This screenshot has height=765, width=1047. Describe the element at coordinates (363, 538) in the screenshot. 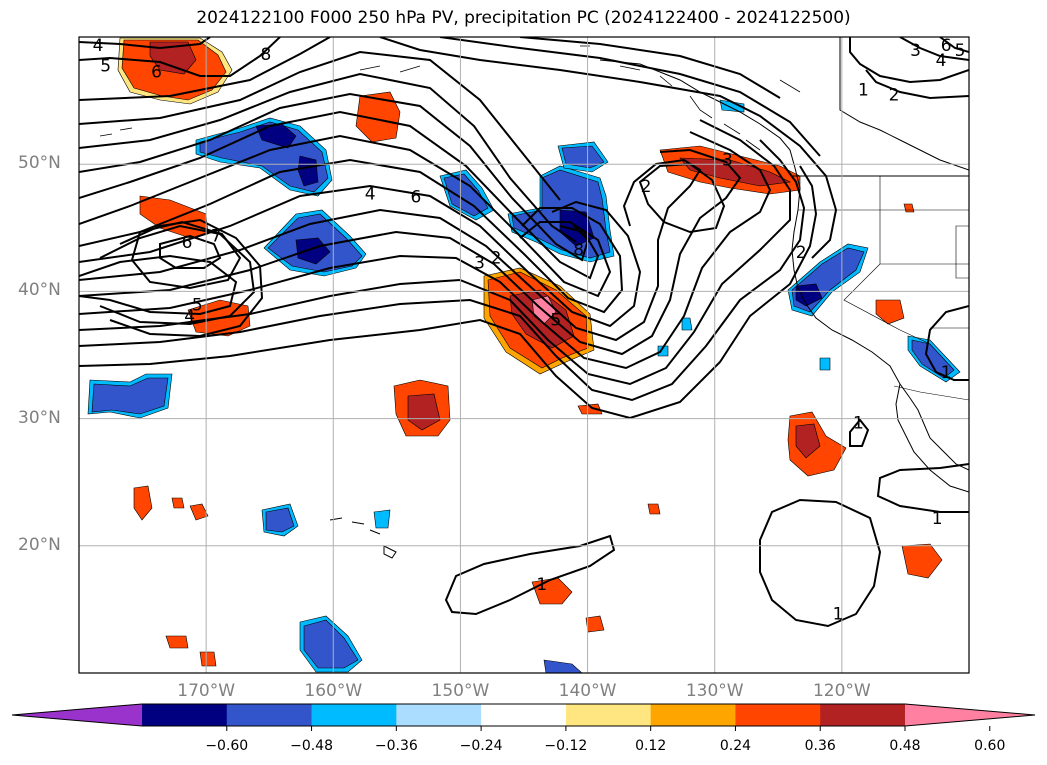

I see `hawaii-islands` at that location.